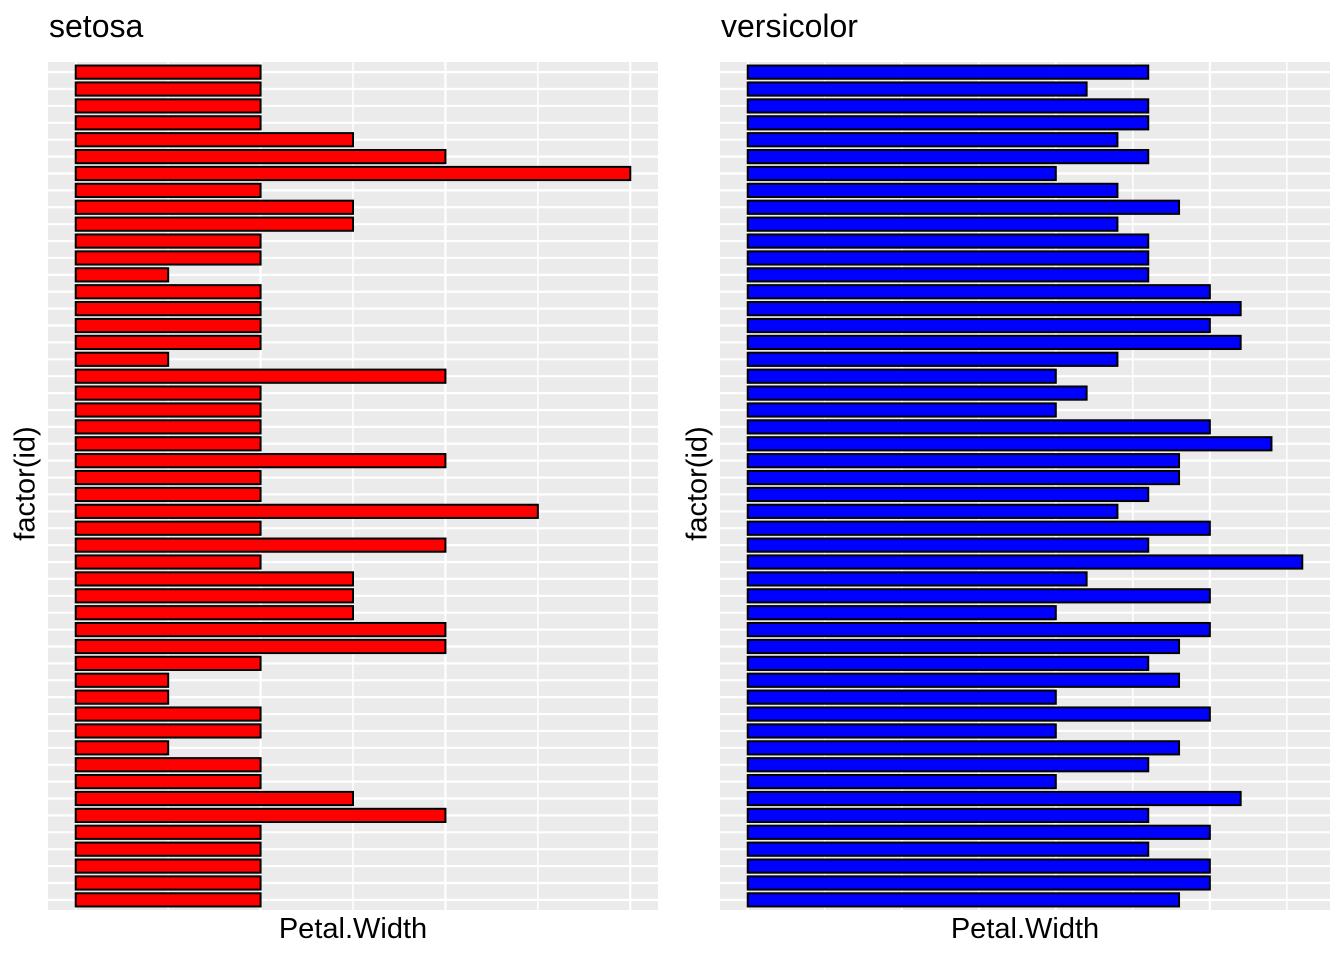  What do you see at coordinates (789, 26) in the screenshot?
I see `panel-title-versicolor: versicolor` at bounding box center [789, 26].